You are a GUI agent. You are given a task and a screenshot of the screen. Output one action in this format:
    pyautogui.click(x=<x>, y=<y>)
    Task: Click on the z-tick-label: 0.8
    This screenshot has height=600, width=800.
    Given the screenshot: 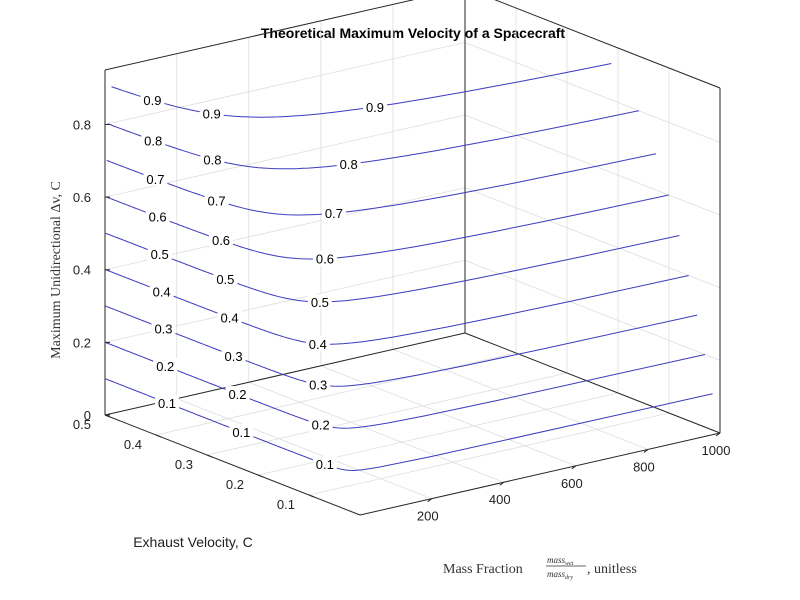 What is the action you would take?
    pyautogui.click(x=82, y=124)
    